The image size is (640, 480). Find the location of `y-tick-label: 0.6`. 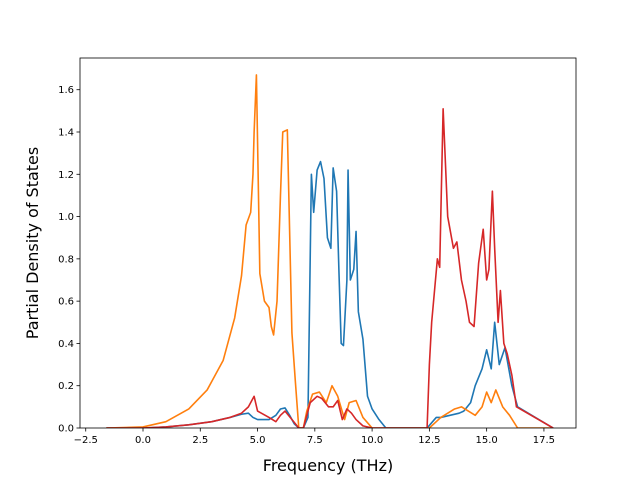

y-tick-label: 0.6 is located at coordinates (66, 302).